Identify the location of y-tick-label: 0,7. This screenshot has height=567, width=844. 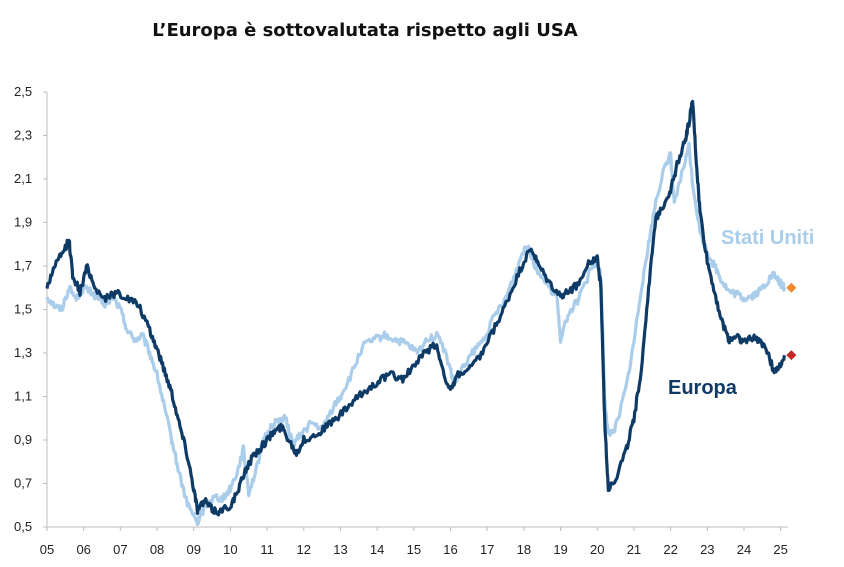
(23, 483).